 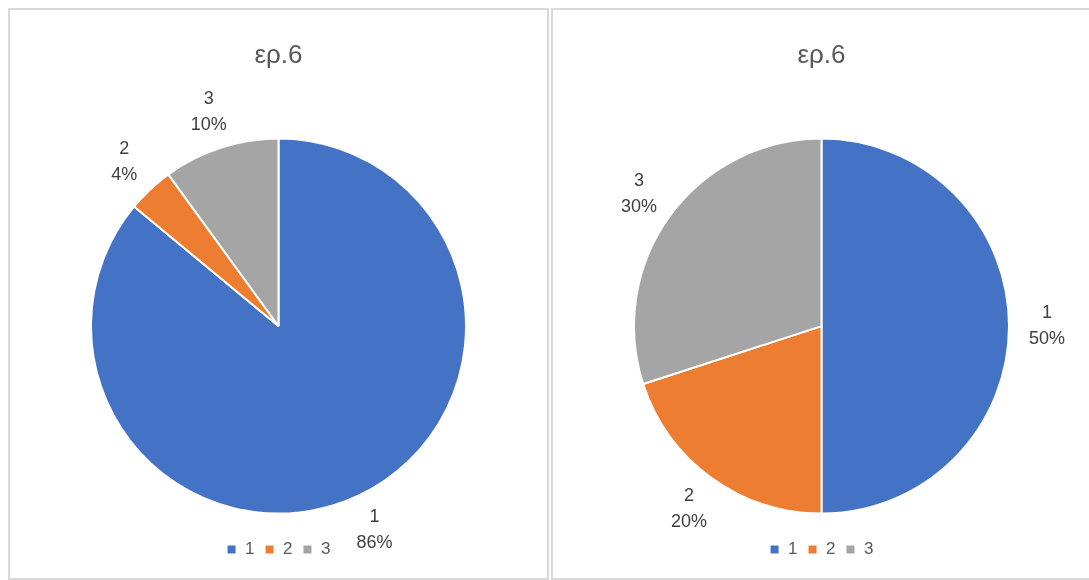 I want to click on data-label: 50%, so click(x=1047, y=338).